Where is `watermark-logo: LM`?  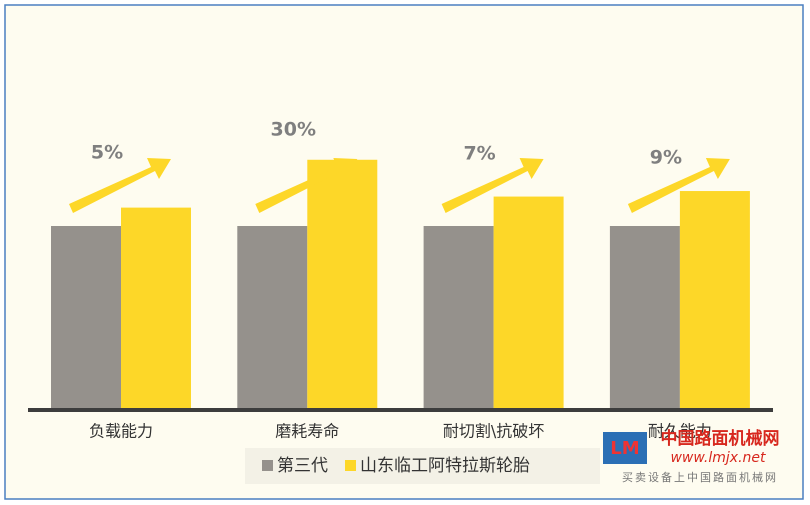
watermark-logo: LM is located at coordinates (625, 448).